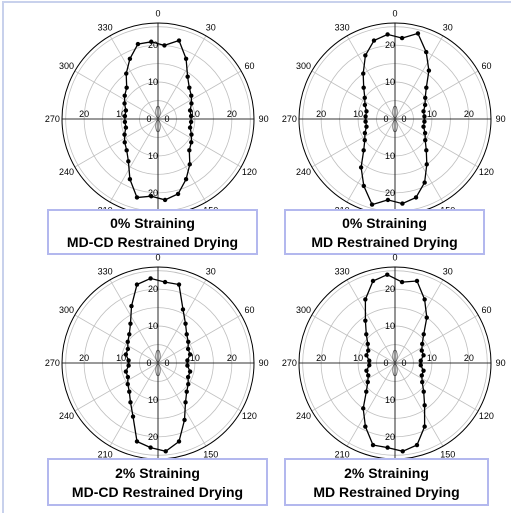 The image size is (517, 516). I want to click on caption-1-line-1: 0% Straining, so click(152, 223).